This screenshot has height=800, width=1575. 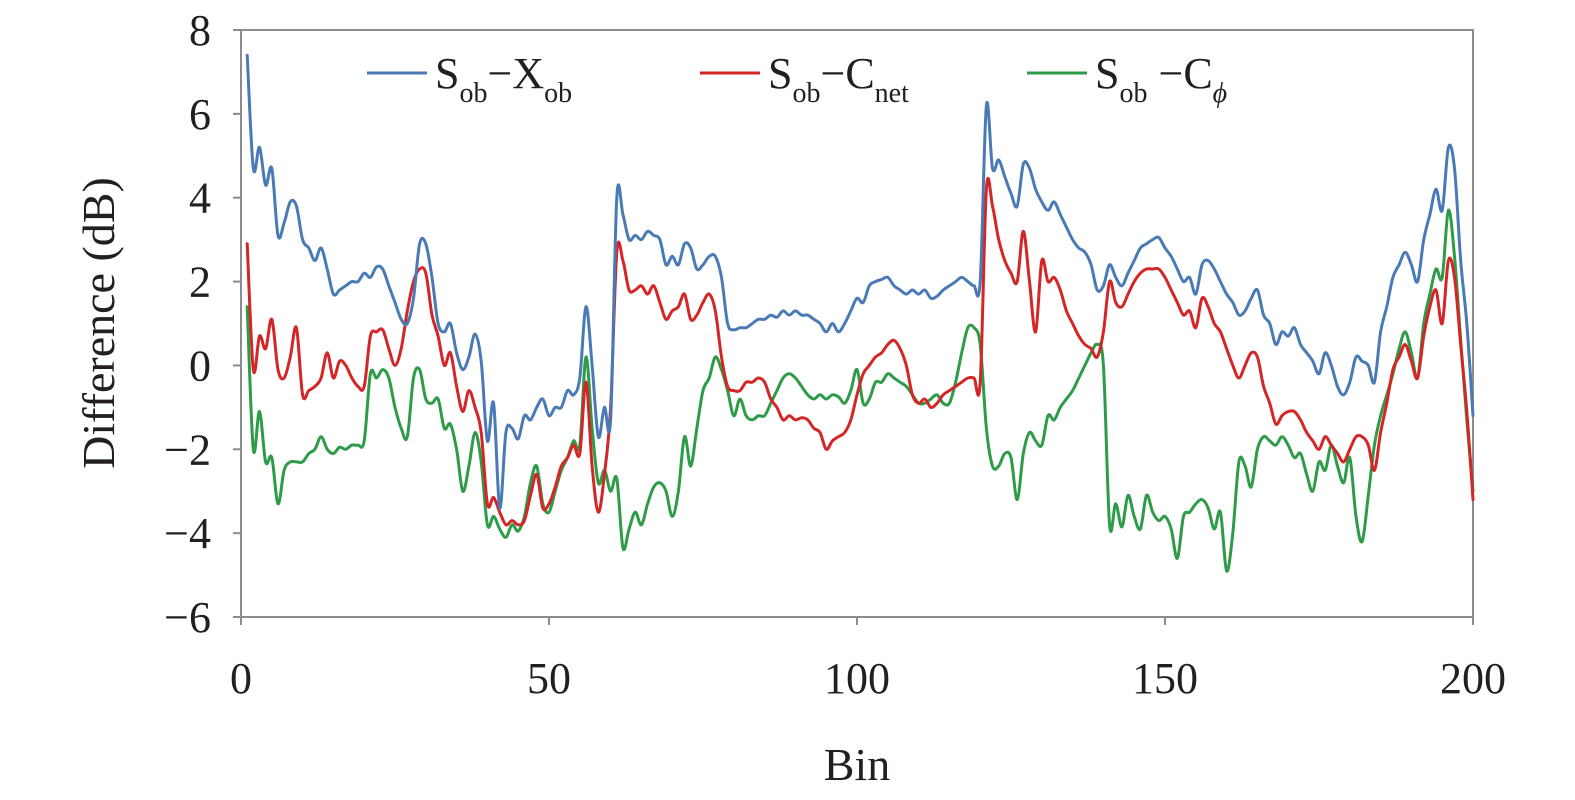 I want to click on y-tick-label: 8, so click(x=200, y=30).